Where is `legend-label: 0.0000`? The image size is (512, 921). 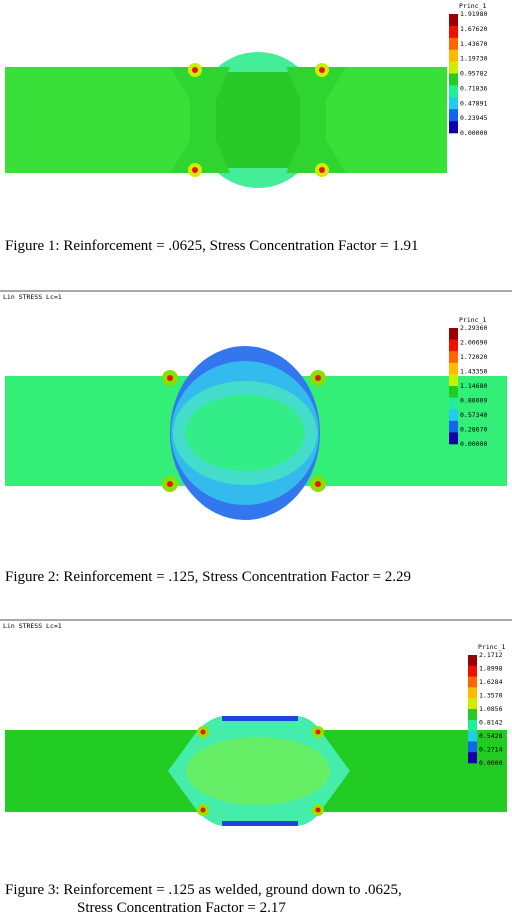
legend-label: 0.0000 is located at coordinates (491, 763).